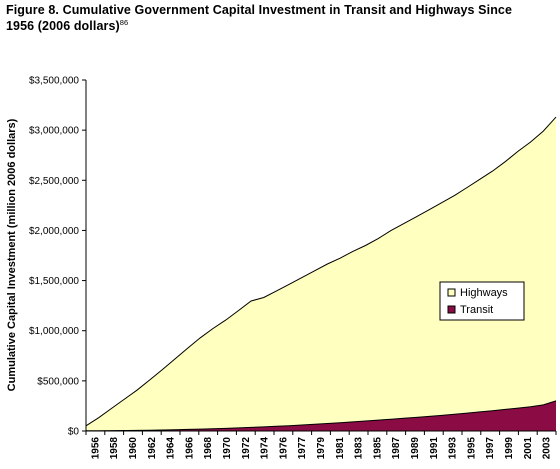 Image resolution: width=560 pixels, height=469 pixels. I want to click on x-tick-label: 1991, so click(434, 448).